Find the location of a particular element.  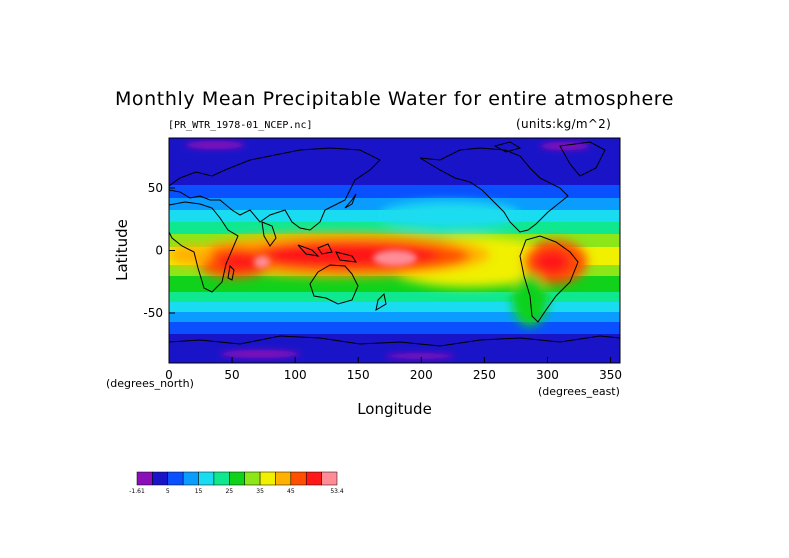

coast-north-america is located at coordinates (494, 190).